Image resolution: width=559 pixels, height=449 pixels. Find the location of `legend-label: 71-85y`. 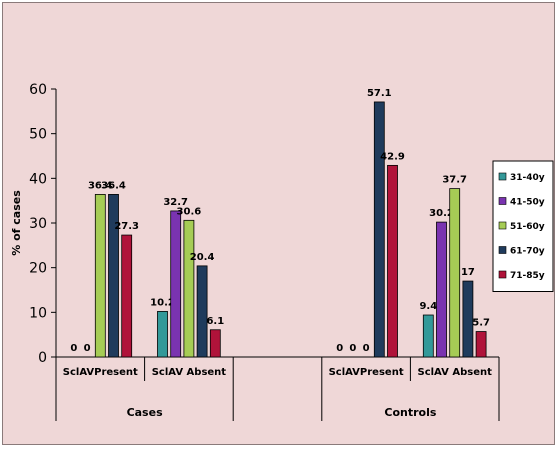

legend-label: 71-85y is located at coordinates (527, 276).